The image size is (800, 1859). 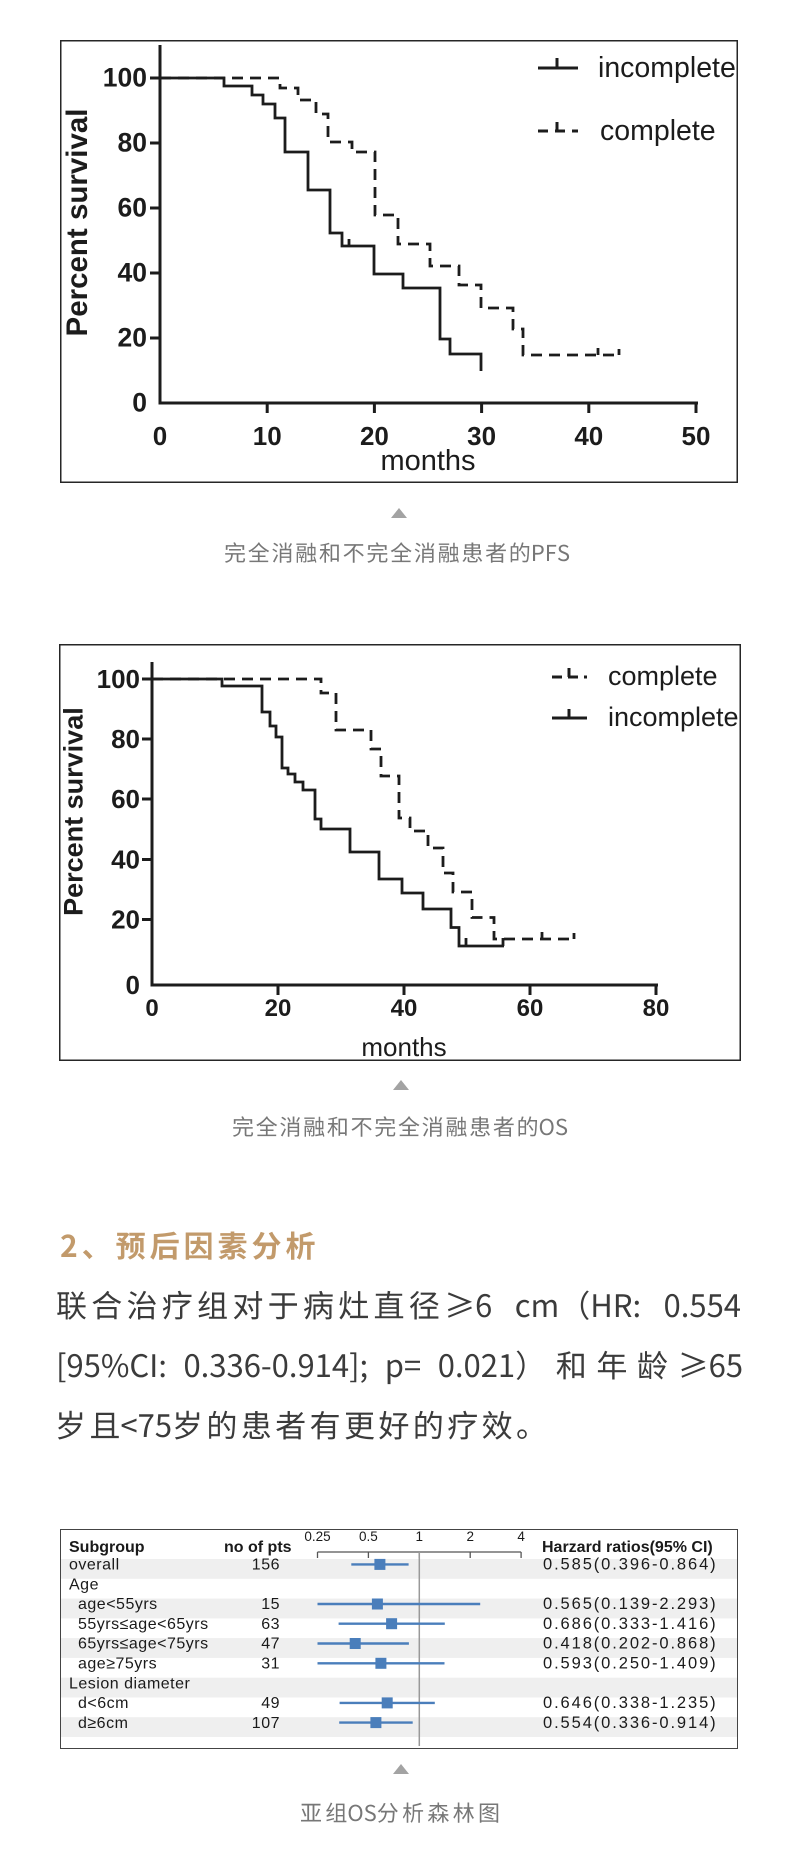 I want to click on svg-text: 0.418(0.202-0.868), so click(x=630, y=1644).